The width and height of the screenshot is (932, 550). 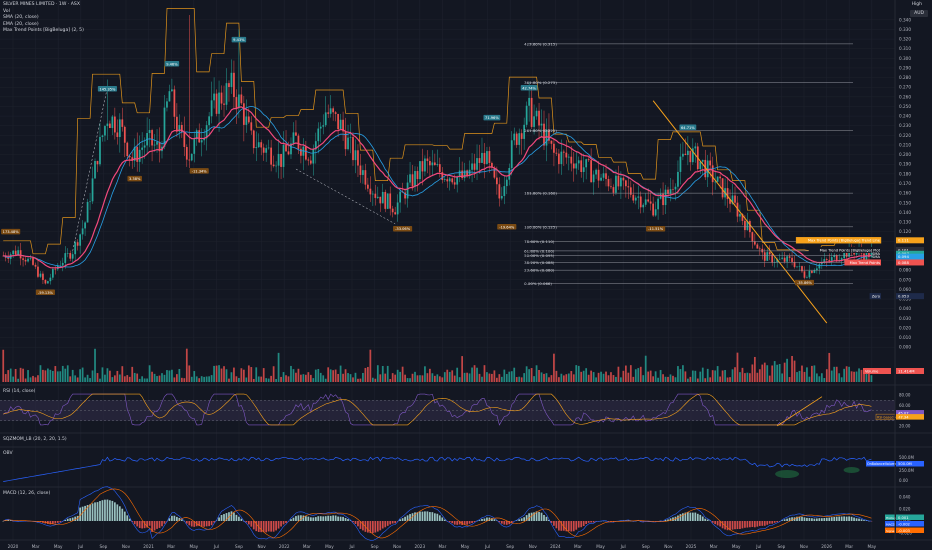 I want to click on squeeze-pane-label: SQZMOM_LB (20, 2, 20, 1.5), so click(x=35, y=439).